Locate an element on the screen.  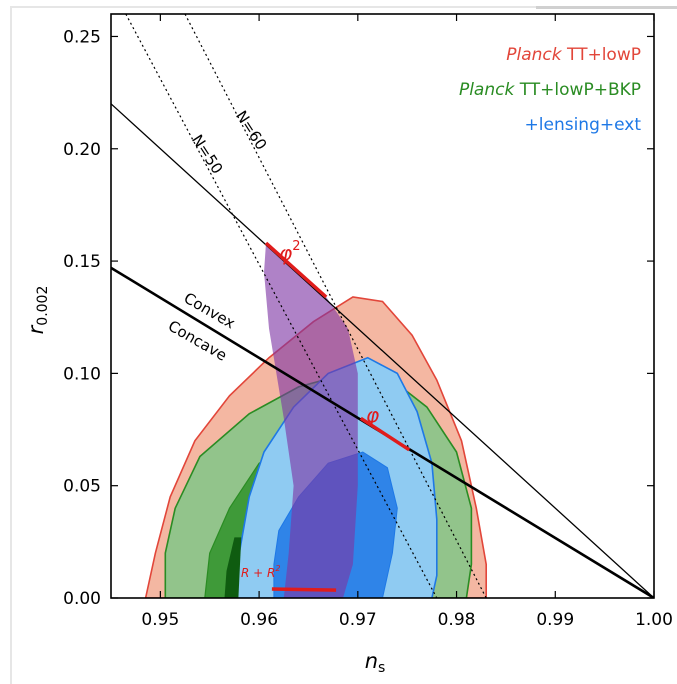
legend-item-planck-bkp: Planck TT+lowP+BKP is located at coordinates (550, 90).